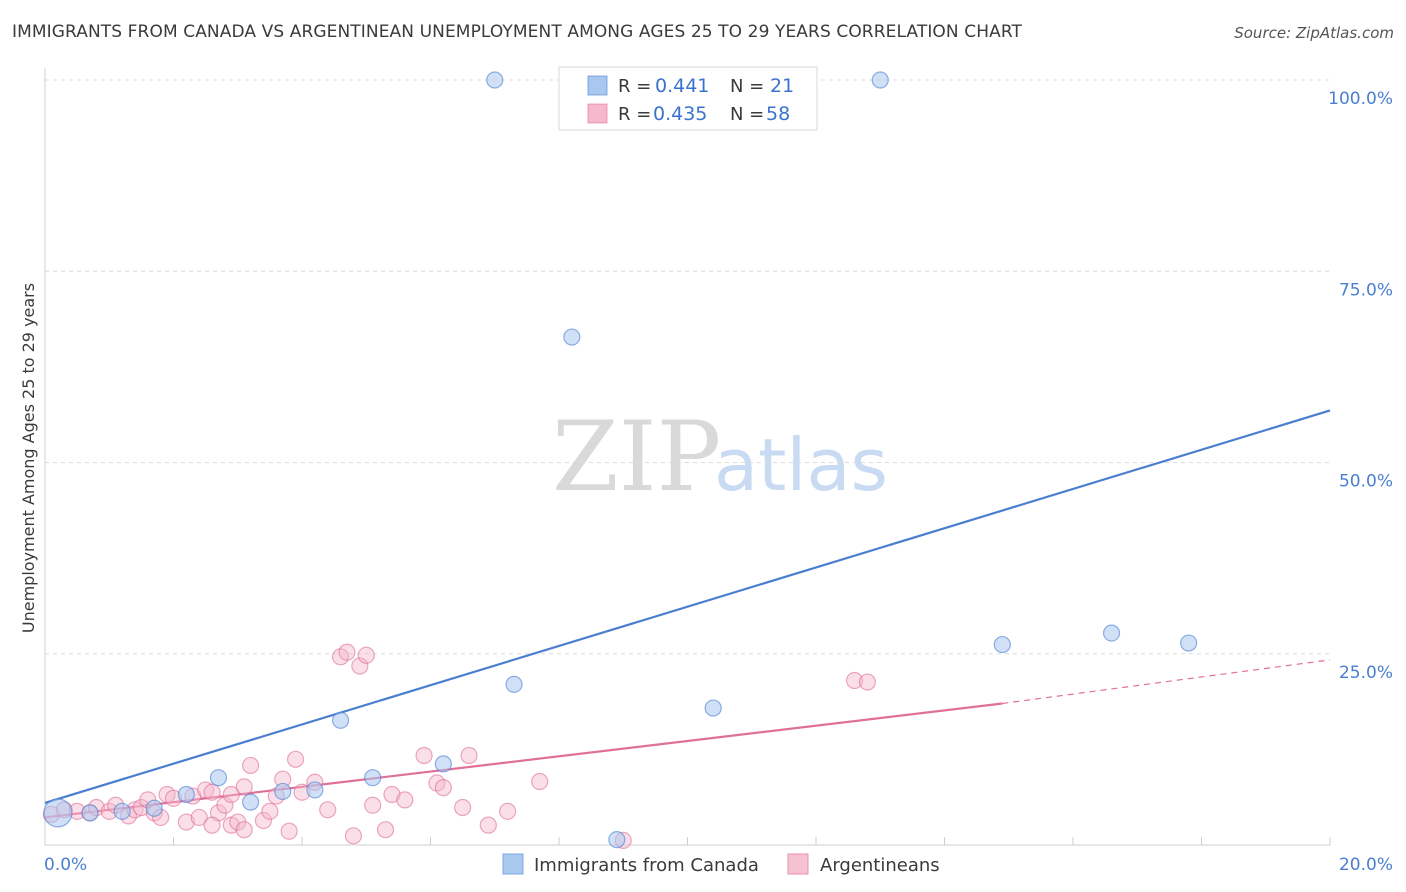  What do you see at coordinates (1366, 482) in the screenshot?
I see `y-tick-label-2: 50.0%` at bounding box center [1366, 482].